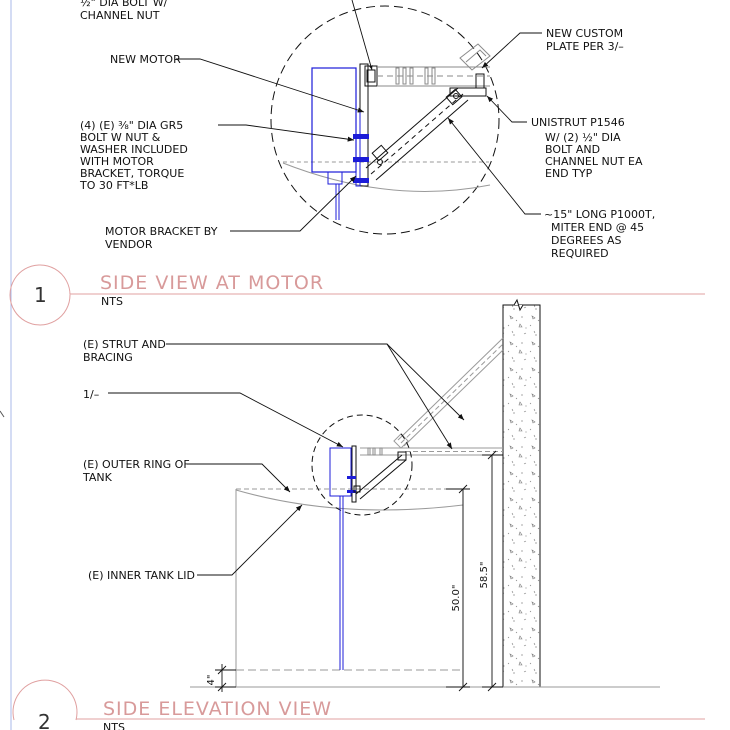  Describe the element at coordinates (586, 40) in the screenshot. I see `callout-custom-plate: NEW CUSTOM PLATE PER 3/–` at that location.